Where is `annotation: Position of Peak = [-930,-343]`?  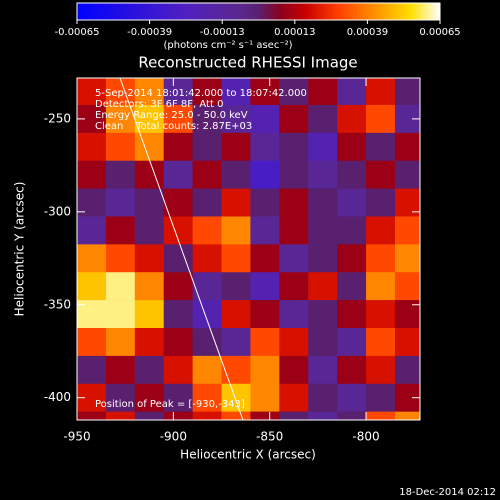
annotation: Position of Peak = [-930,-343] is located at coordinates (170, 404).